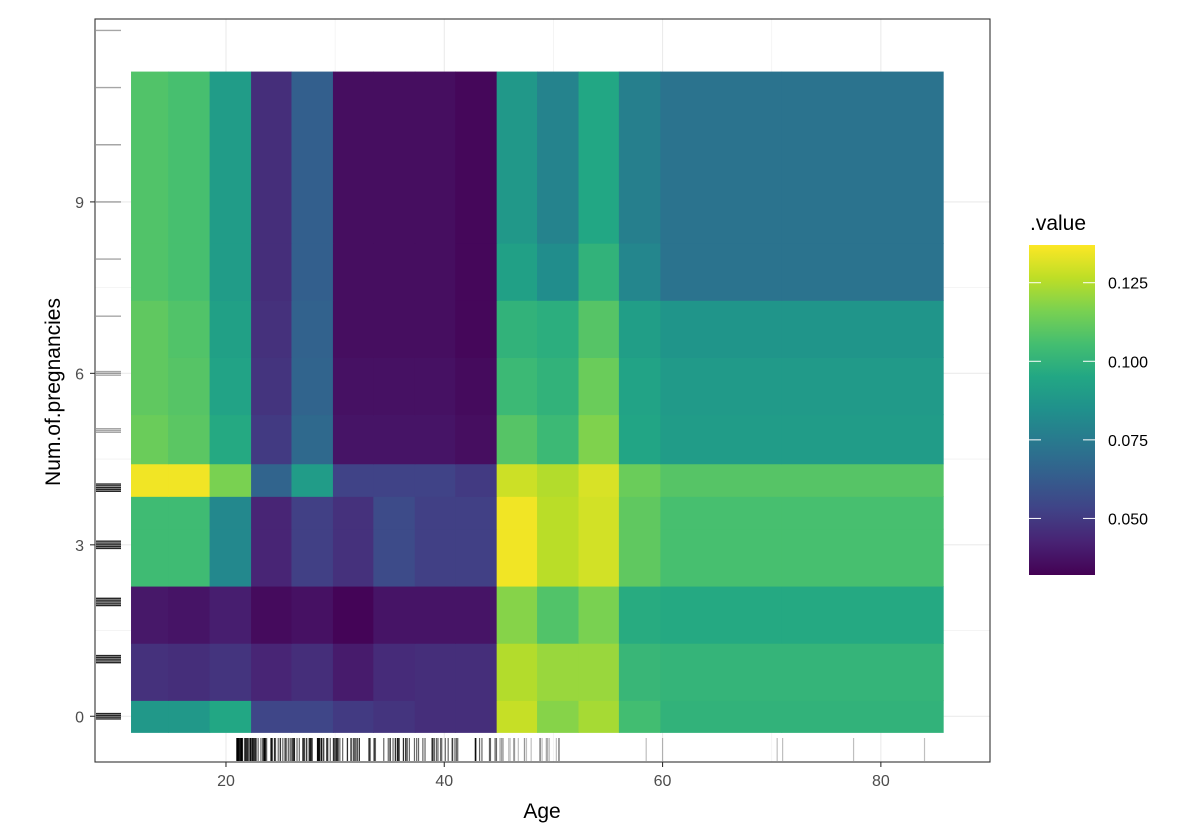 The height and width of the screenshot is (836, 1200). Describe the element at coordinates (663, 781) in the screenshot. I see `x-tick-label: 60` at that location.